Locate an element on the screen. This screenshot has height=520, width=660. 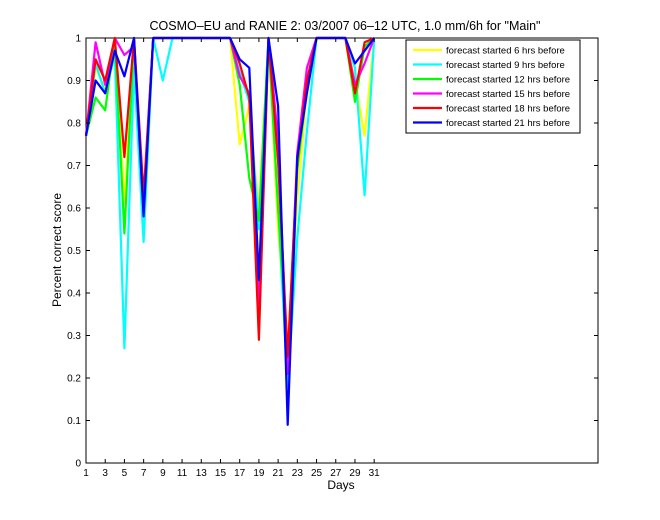
x-tick-label: 9 is located at coordinates (163, 473).